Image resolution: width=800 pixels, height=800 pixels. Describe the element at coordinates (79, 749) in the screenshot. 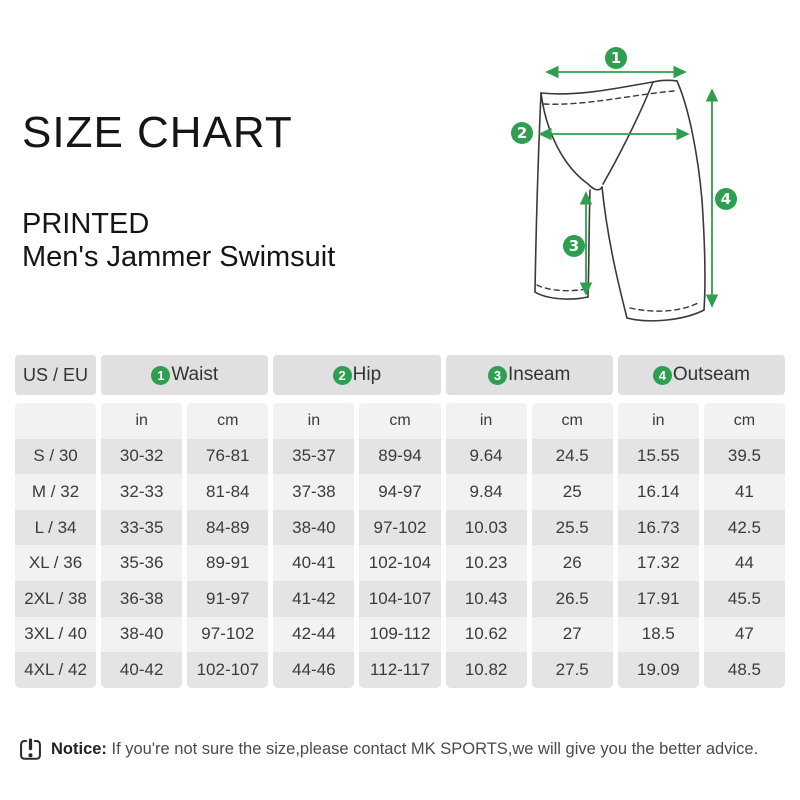

I see `notice-label: Notice:` at that location.